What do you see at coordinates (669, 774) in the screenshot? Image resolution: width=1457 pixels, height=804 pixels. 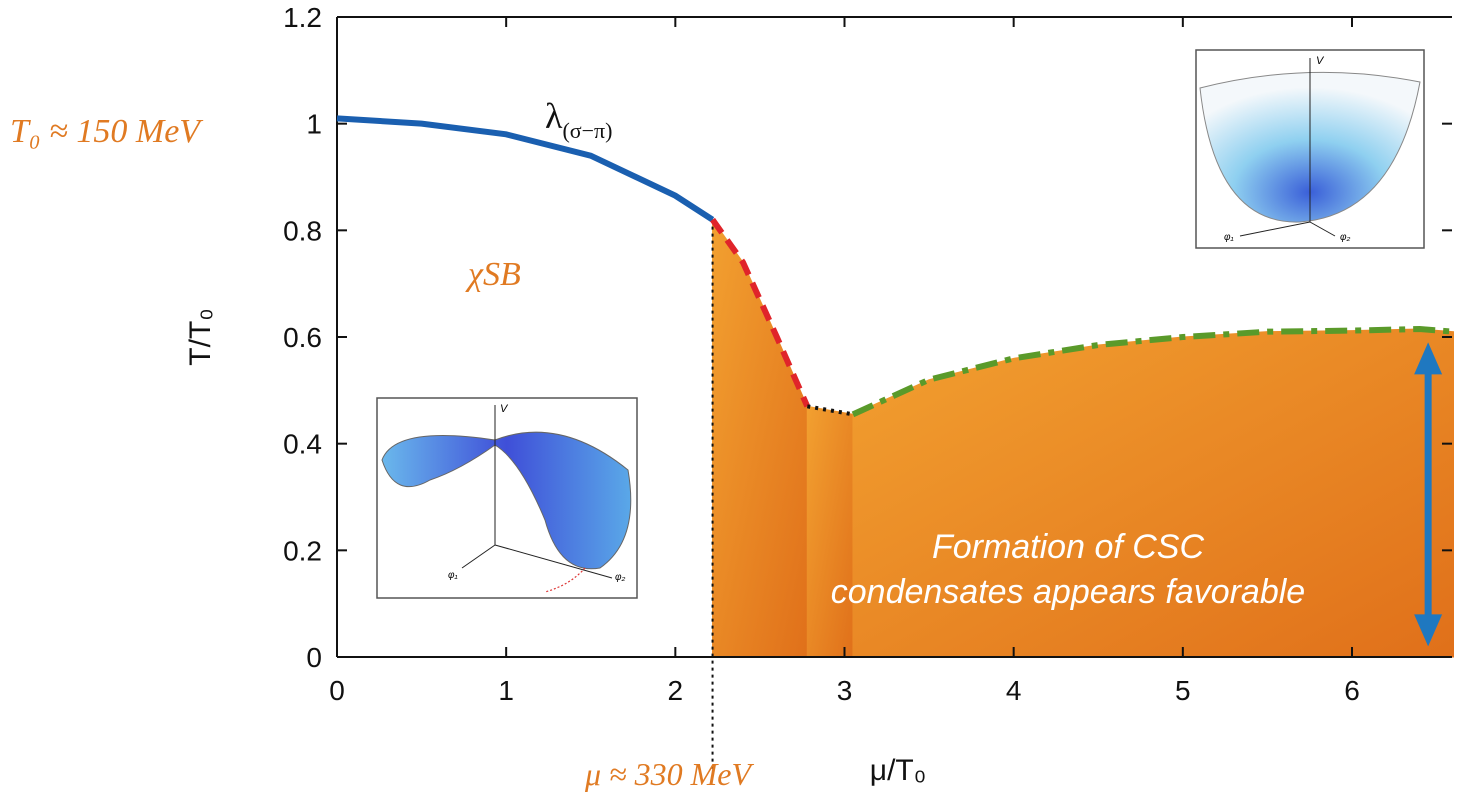 I see `annotation: μ ≈ 330 MeV` at bounding box center [669, 774].